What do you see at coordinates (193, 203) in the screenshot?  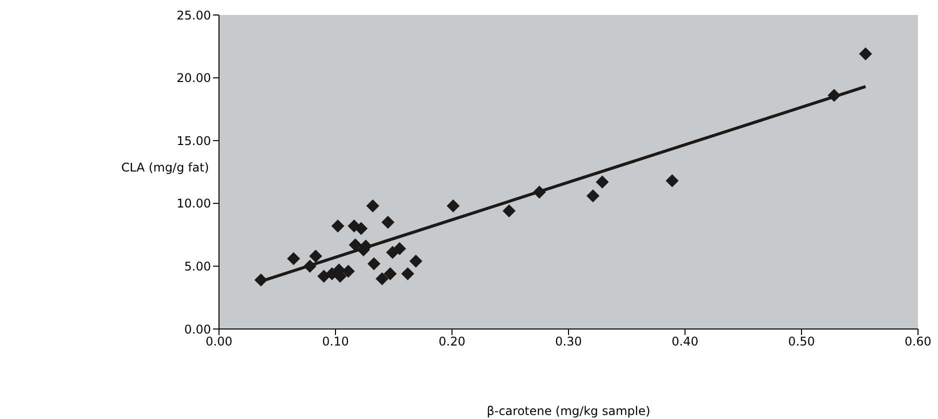 I see `y-tick-label: 10.00` at bounding box center [193, 203].